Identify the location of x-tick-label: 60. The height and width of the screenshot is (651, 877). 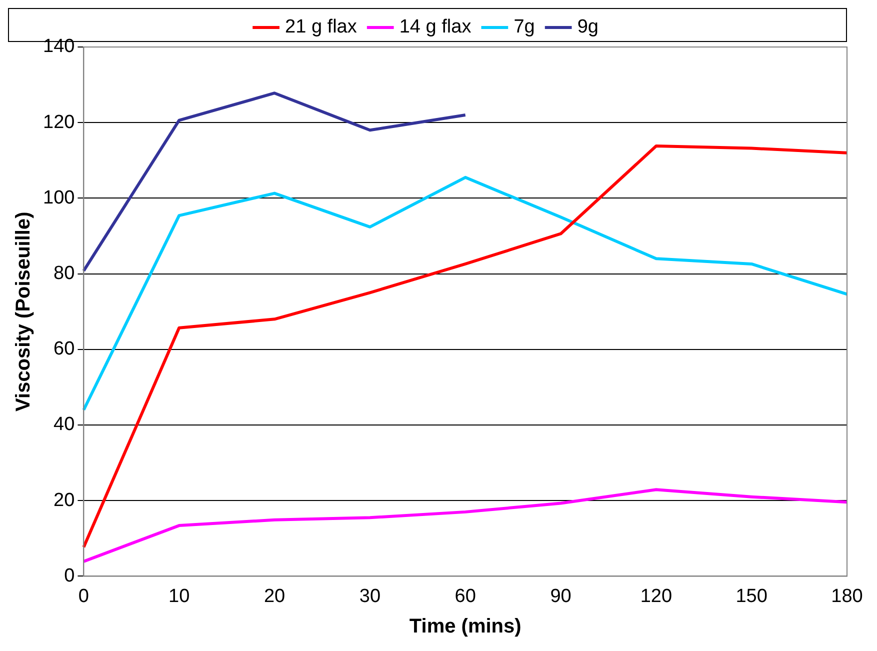
(465, 596).